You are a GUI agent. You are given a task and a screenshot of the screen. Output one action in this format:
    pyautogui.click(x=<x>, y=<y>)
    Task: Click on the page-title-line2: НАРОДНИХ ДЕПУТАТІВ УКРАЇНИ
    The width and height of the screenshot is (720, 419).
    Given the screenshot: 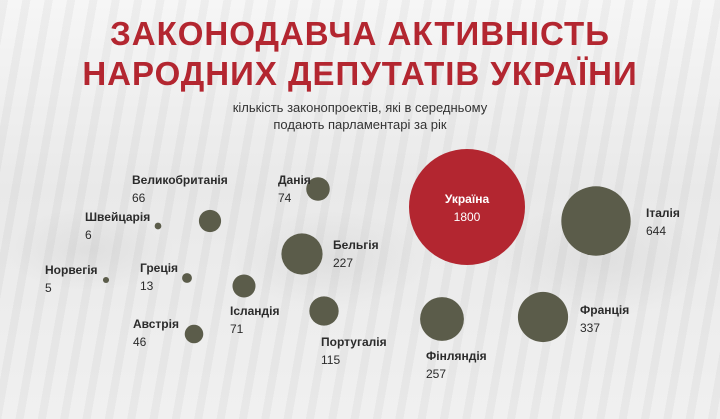 What is the action you would take?
    pyautogui.click(x=360, y=73)
    